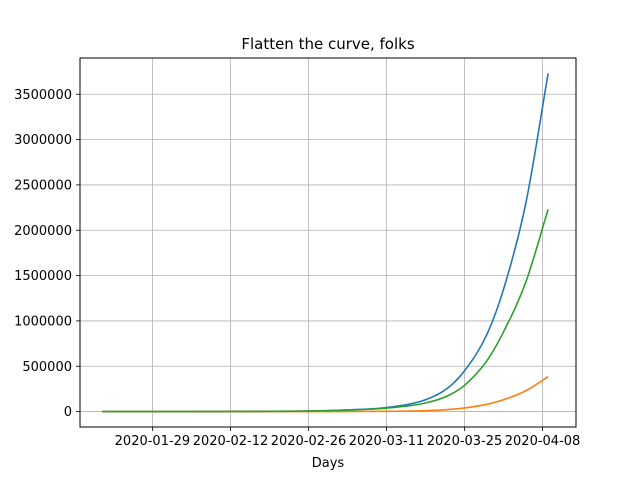 This screenshot has height=480, width=640. What do you see at coordinates (465, 441) in the screenshot?
I see `x-tick-label: 2020-03-25` at bounding box center [465, 441].